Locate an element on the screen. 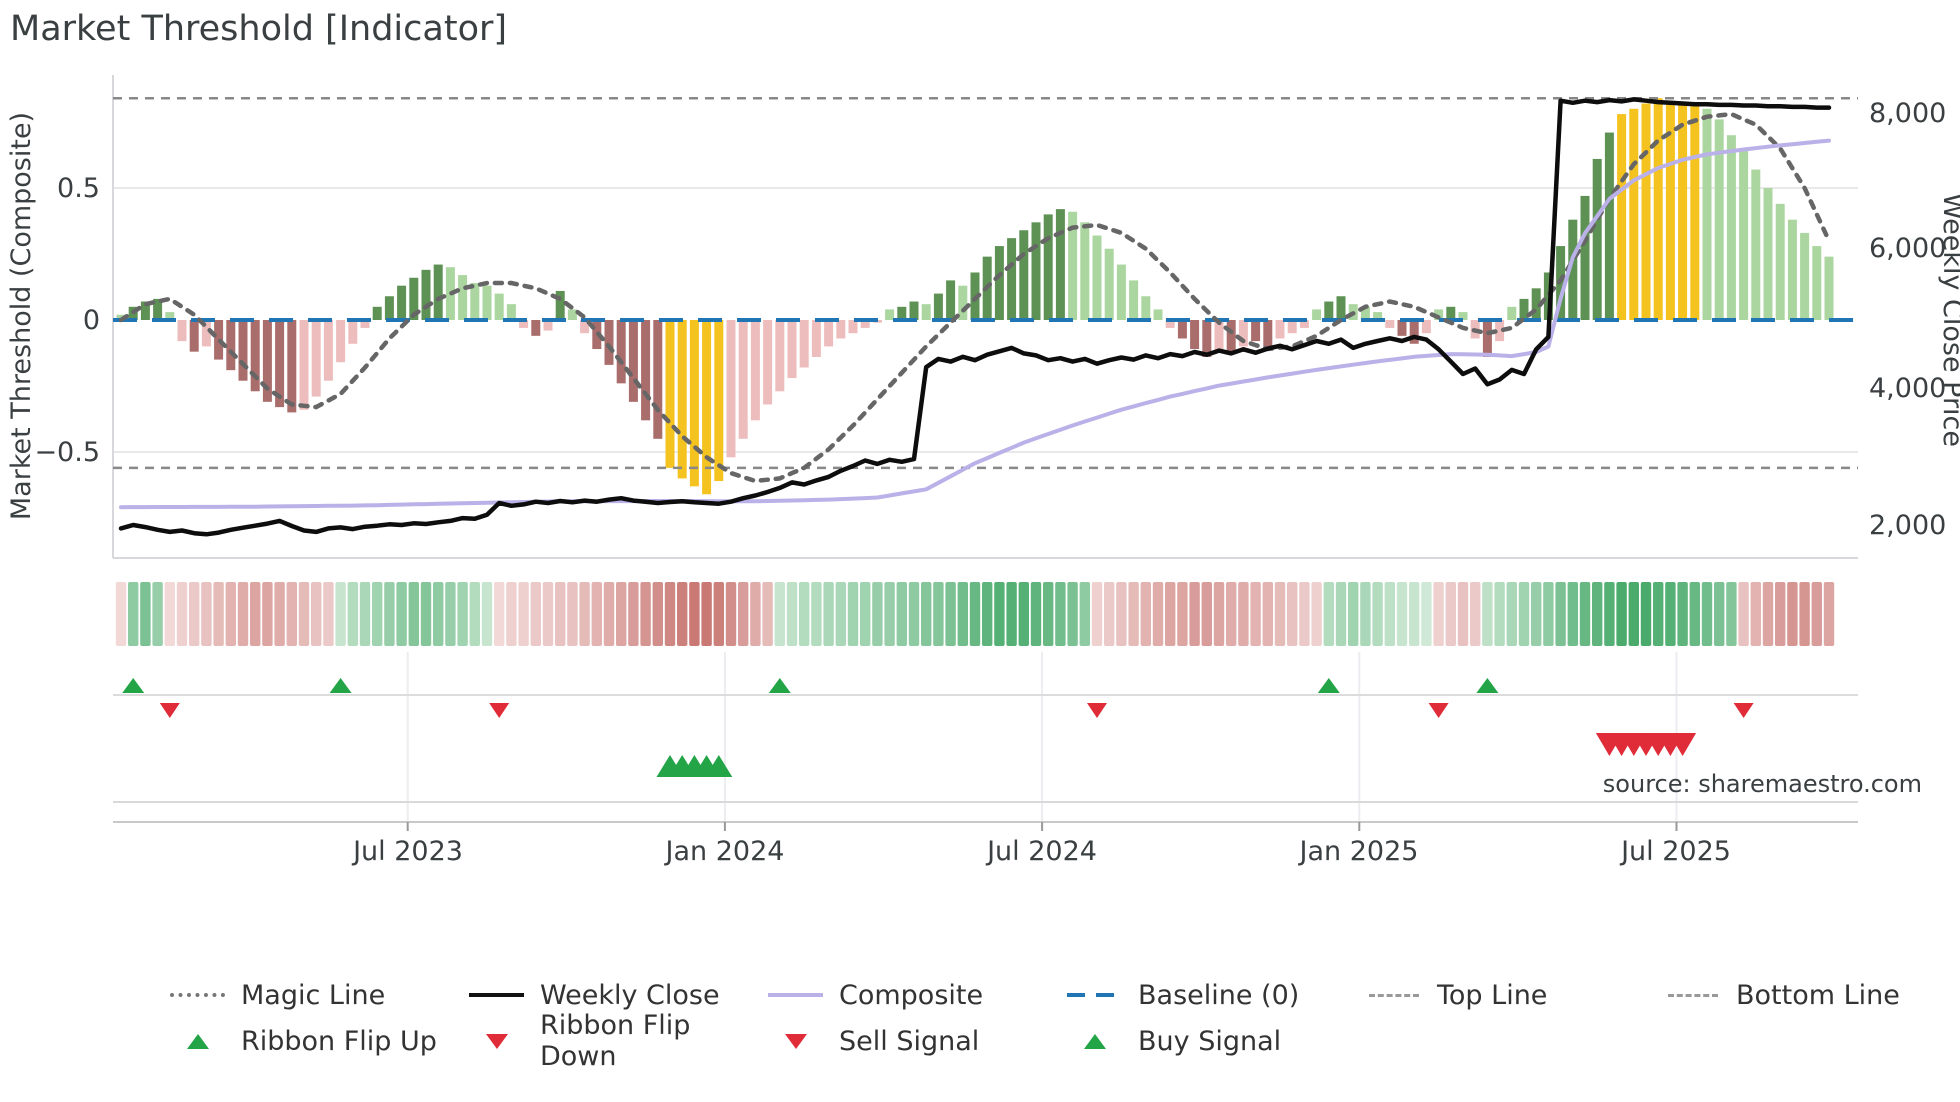  legend-label: Buy Signal is located at coordinates (1210, 1041).